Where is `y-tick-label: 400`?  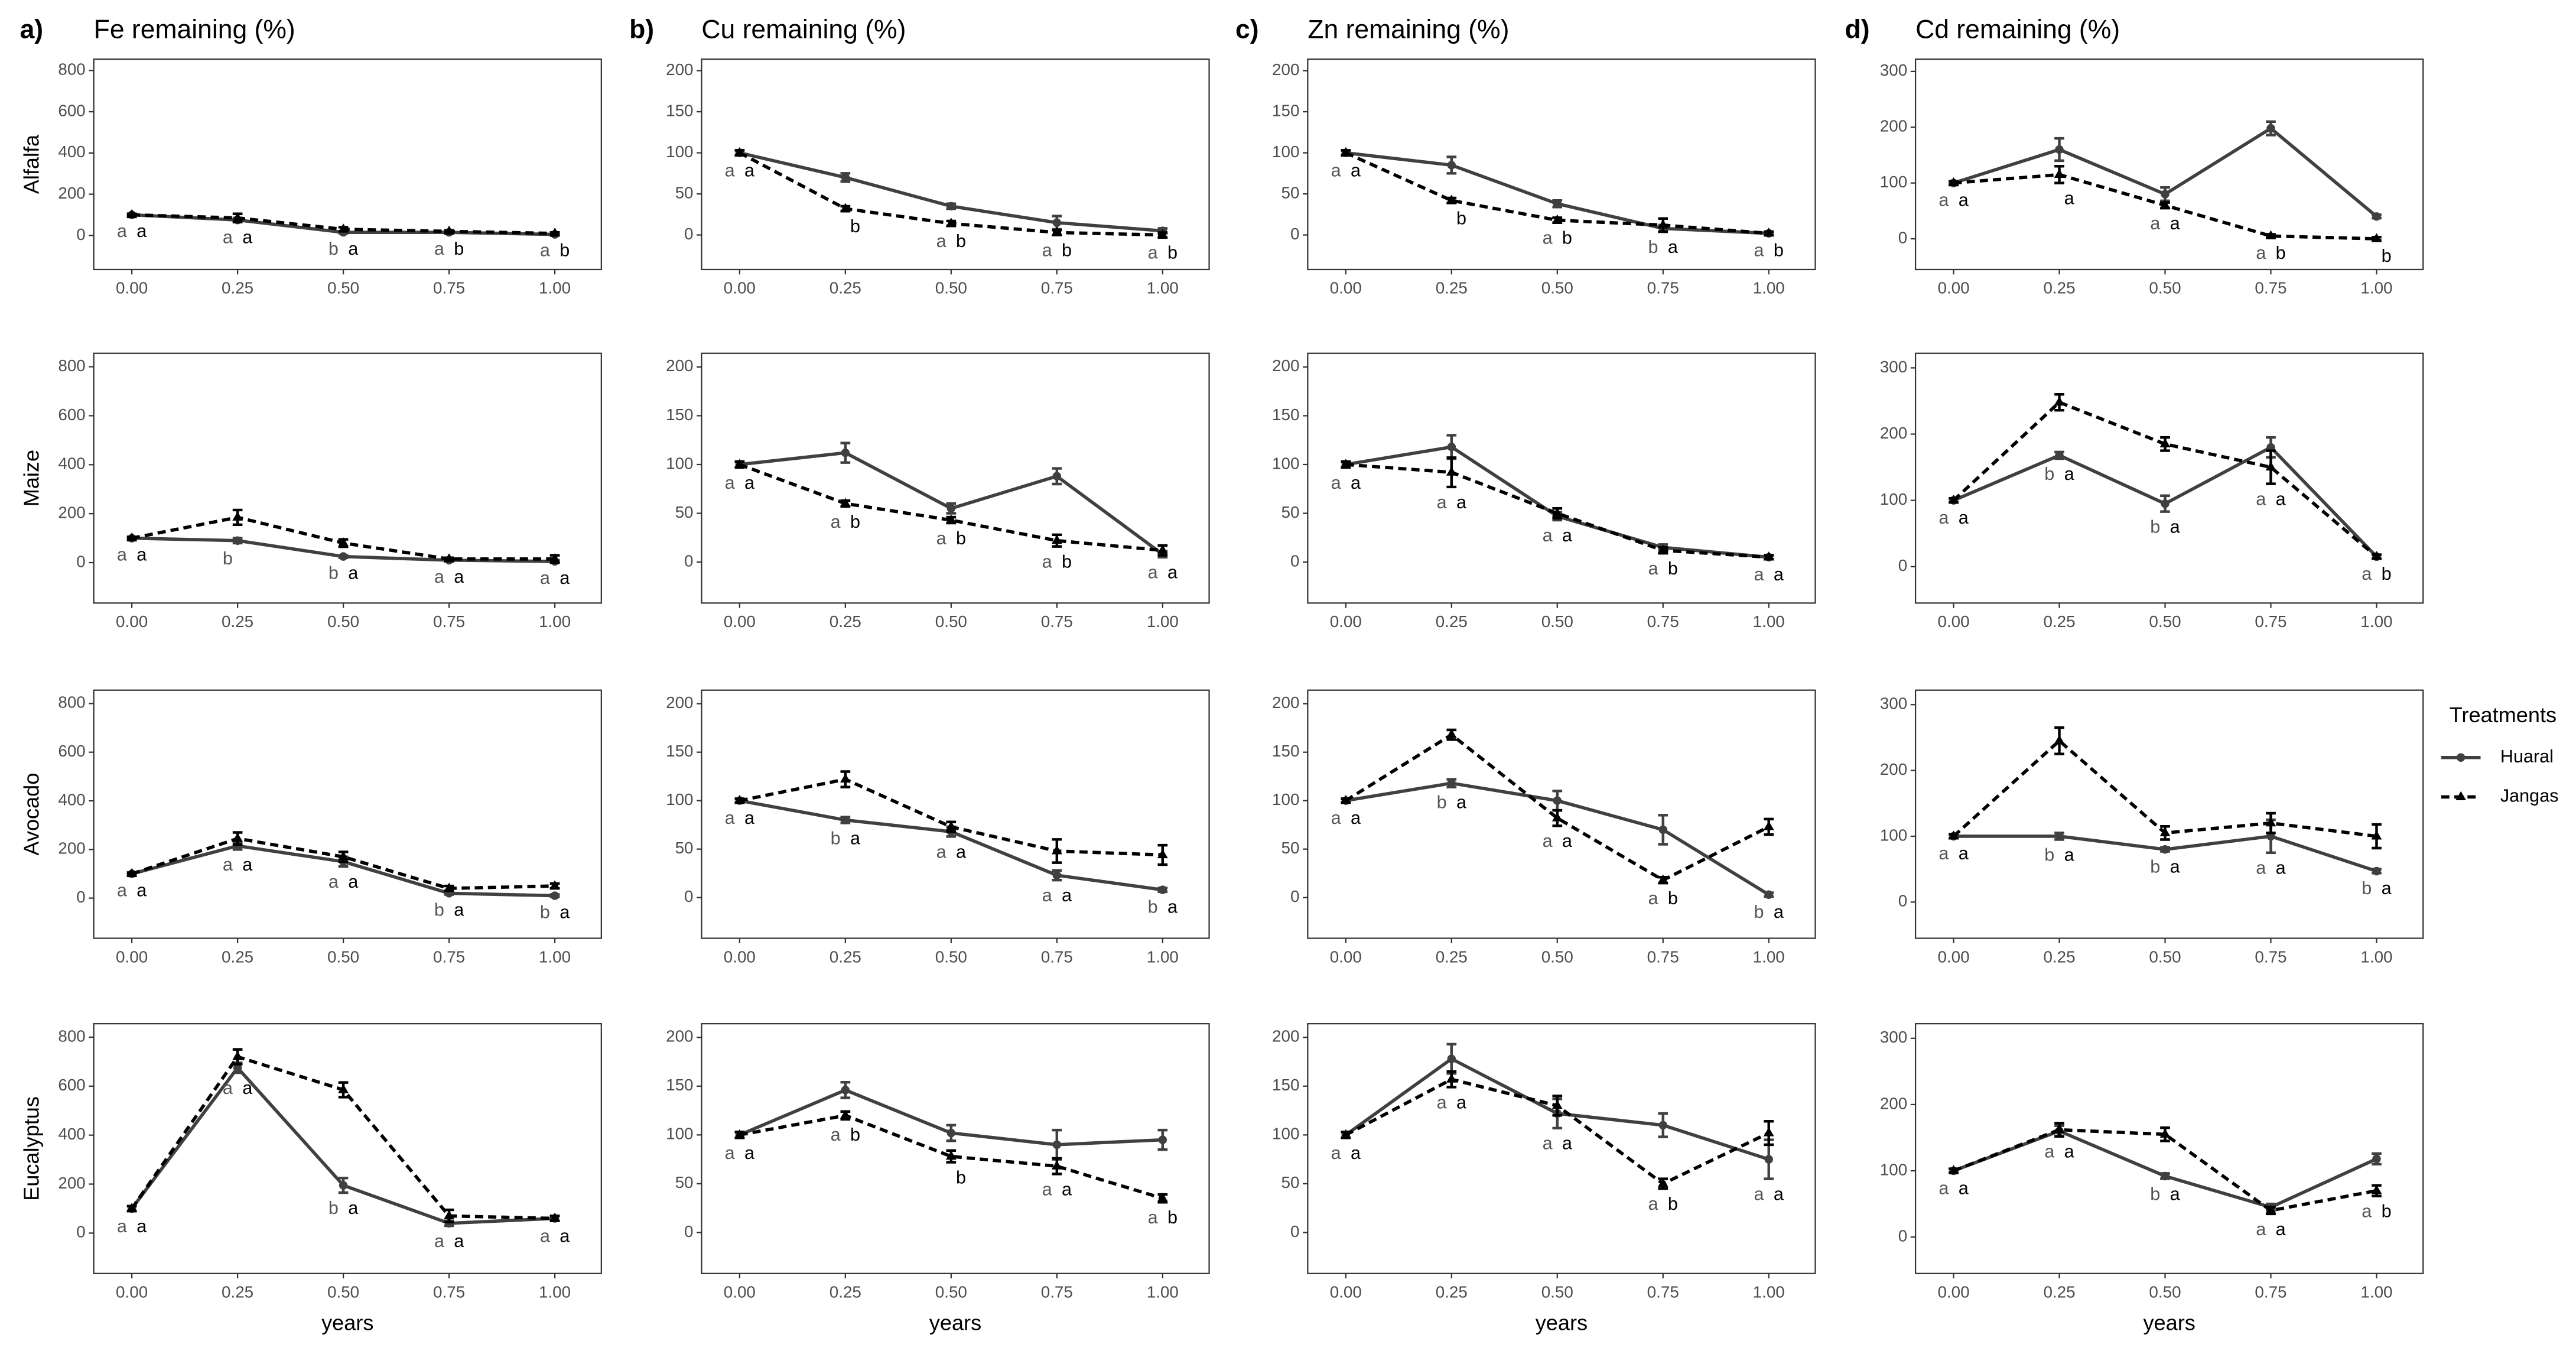 y-tick-label: 400 is located at coordinates (71, 799).